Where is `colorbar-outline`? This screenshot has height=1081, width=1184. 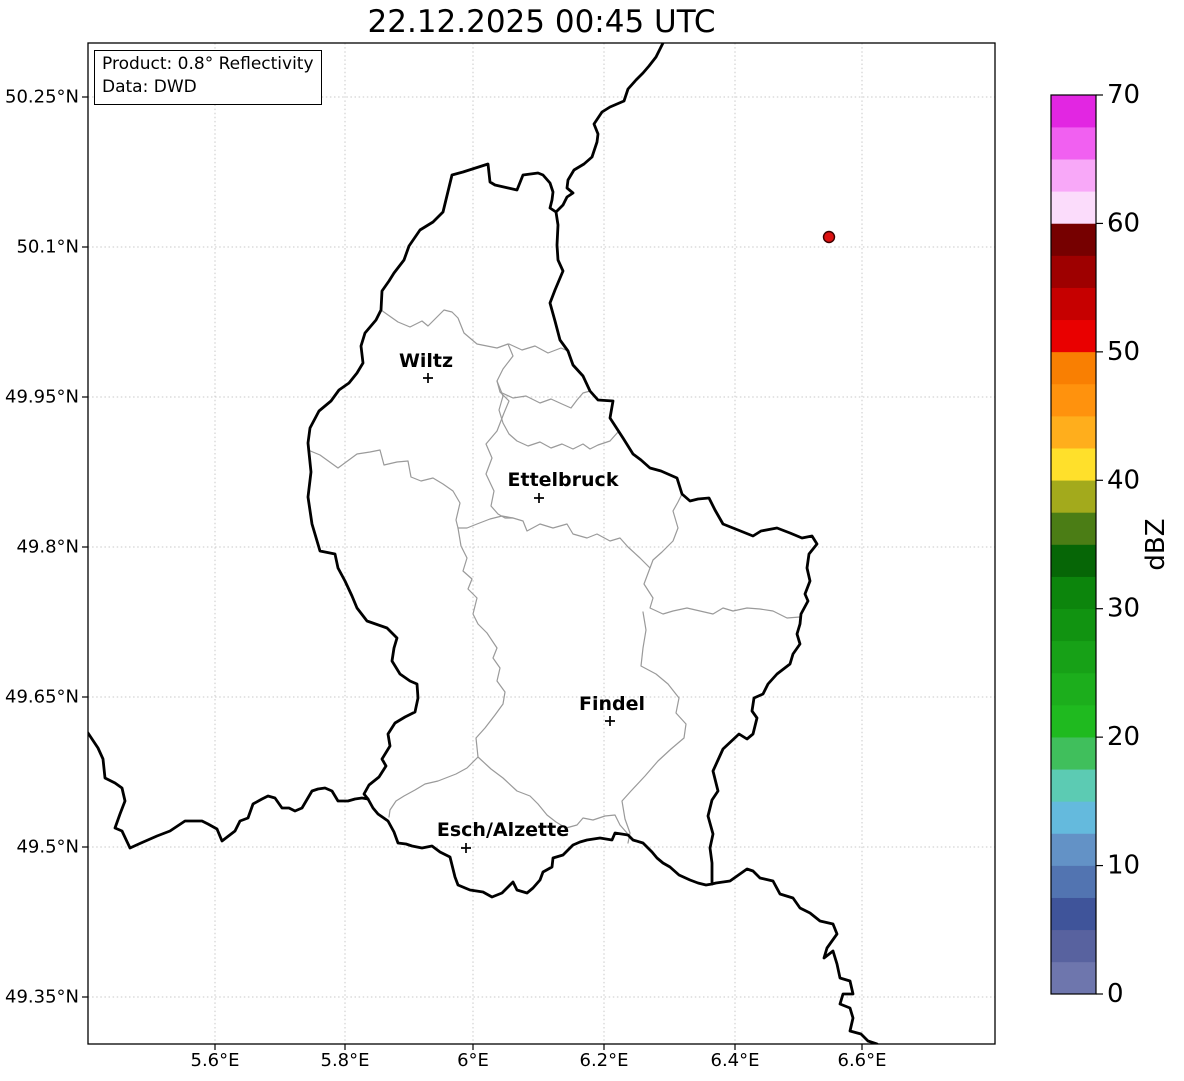 colorbar-outline is located at coordinates (1073, 544).